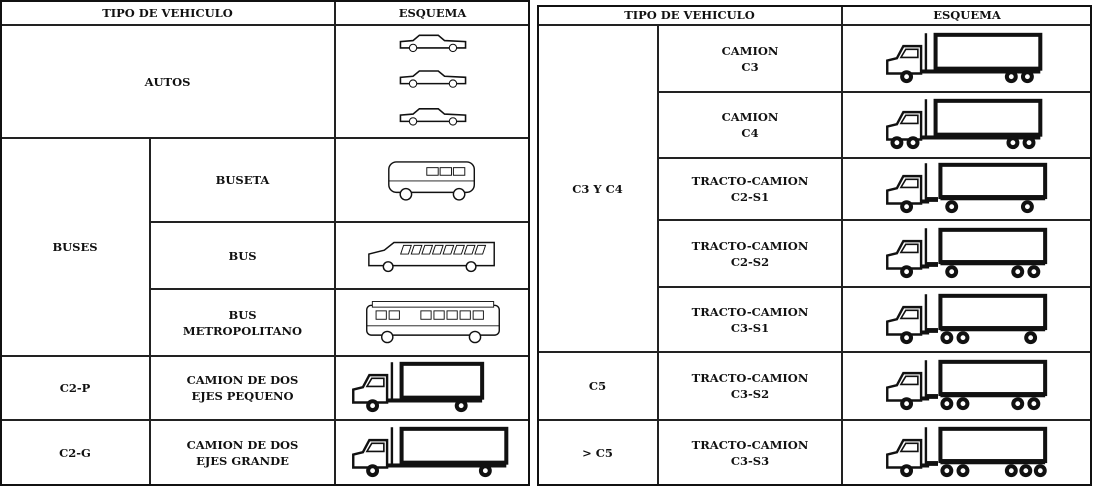  I want to click on type-label: EJES GRANDE, so click(242, 461).